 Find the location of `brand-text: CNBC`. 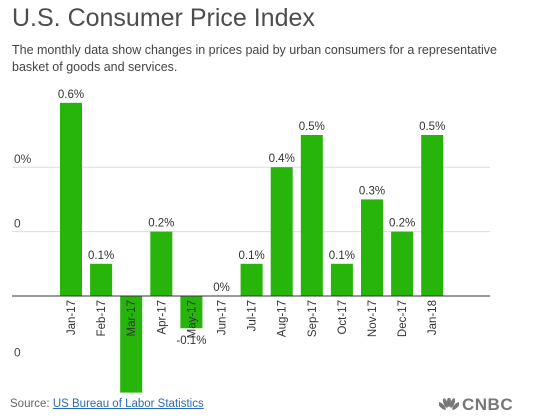

brand-text: CNBC is located at coordinates (488, 404).